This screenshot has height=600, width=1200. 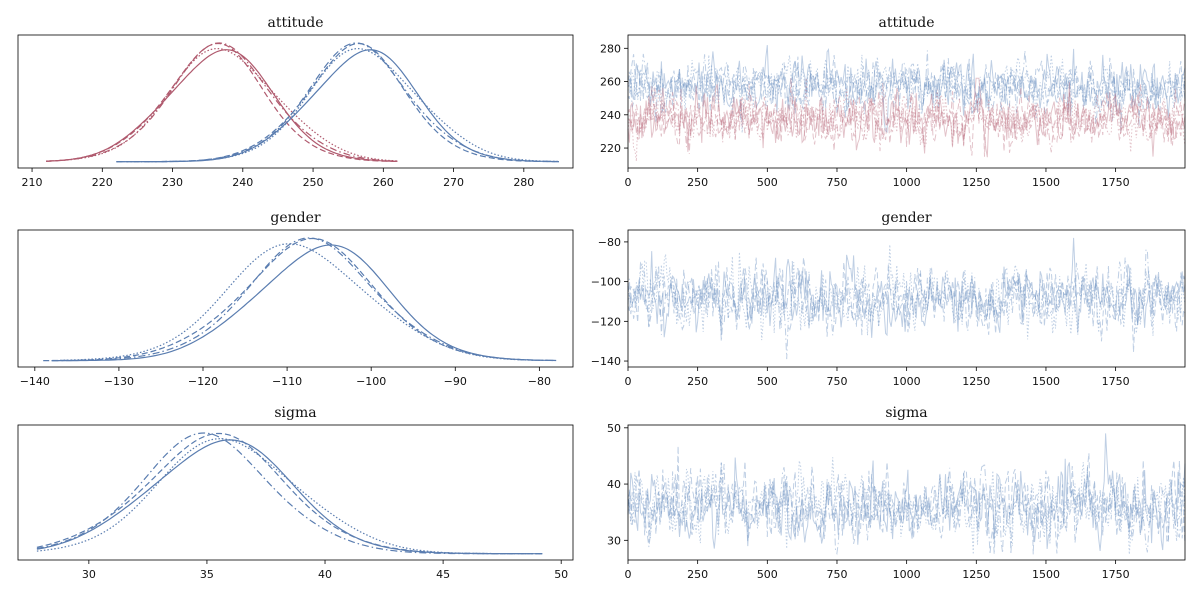 What do you see at coordinates (207, 574) in the screenshot?
I see `x-tick-label: 35` at bounding box center [207, 574].